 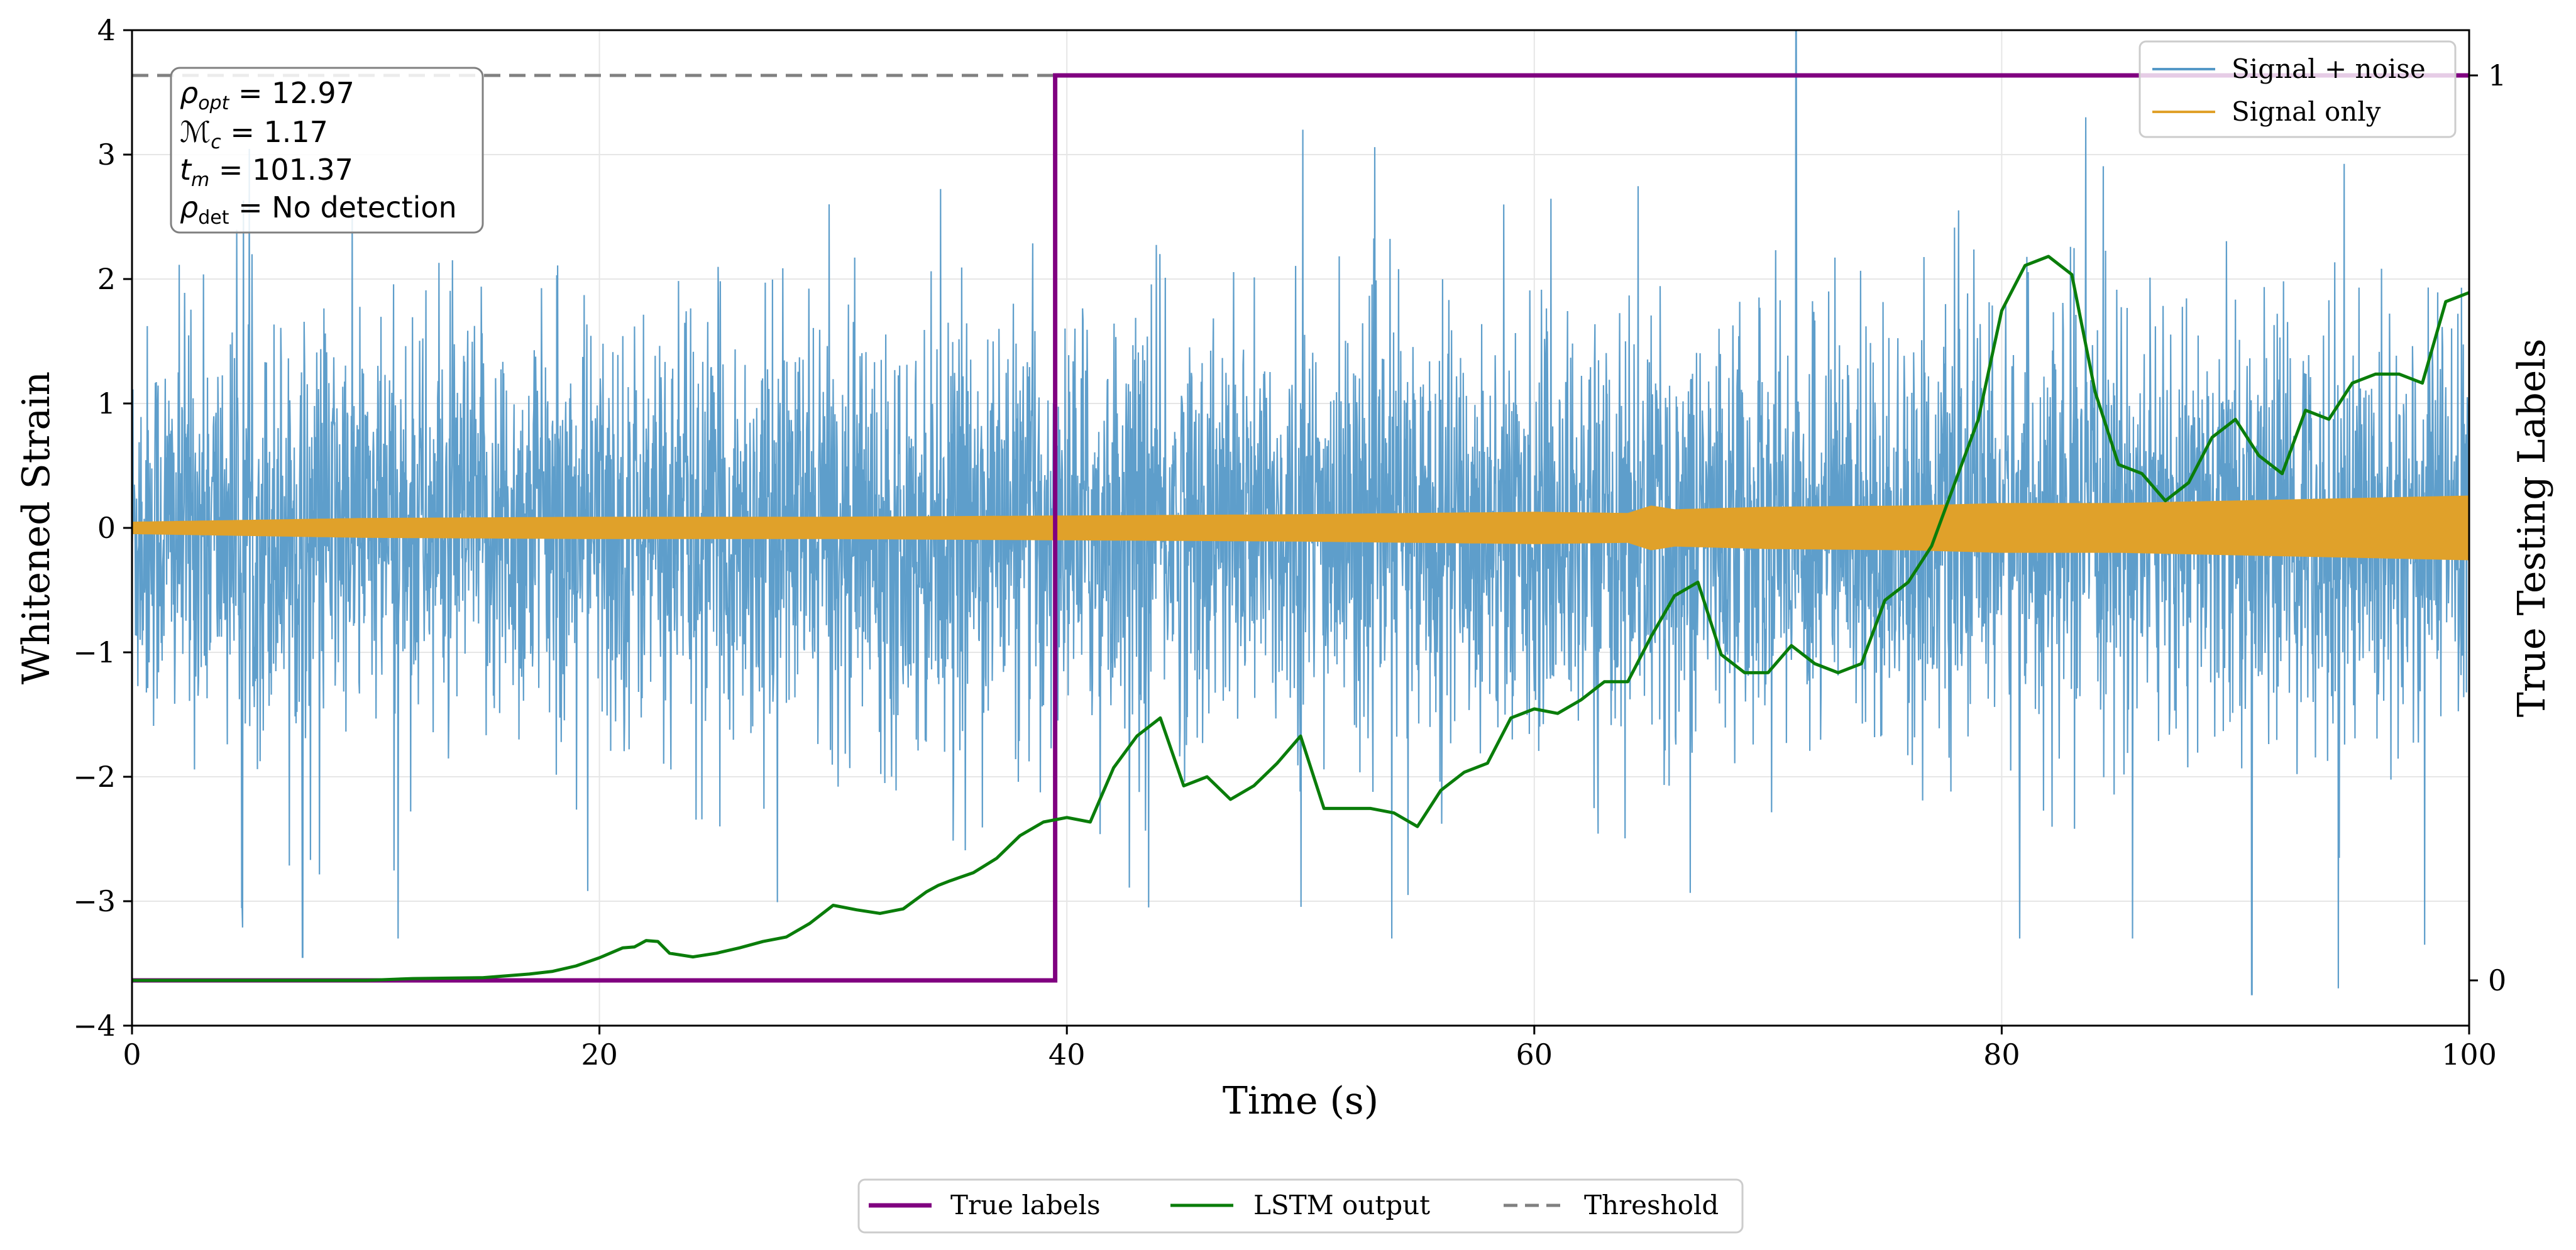 What do you see at coordinates (106, 279) in the screenshot?
I see `y-tick-label: 2` at bounding box center [106, 279].